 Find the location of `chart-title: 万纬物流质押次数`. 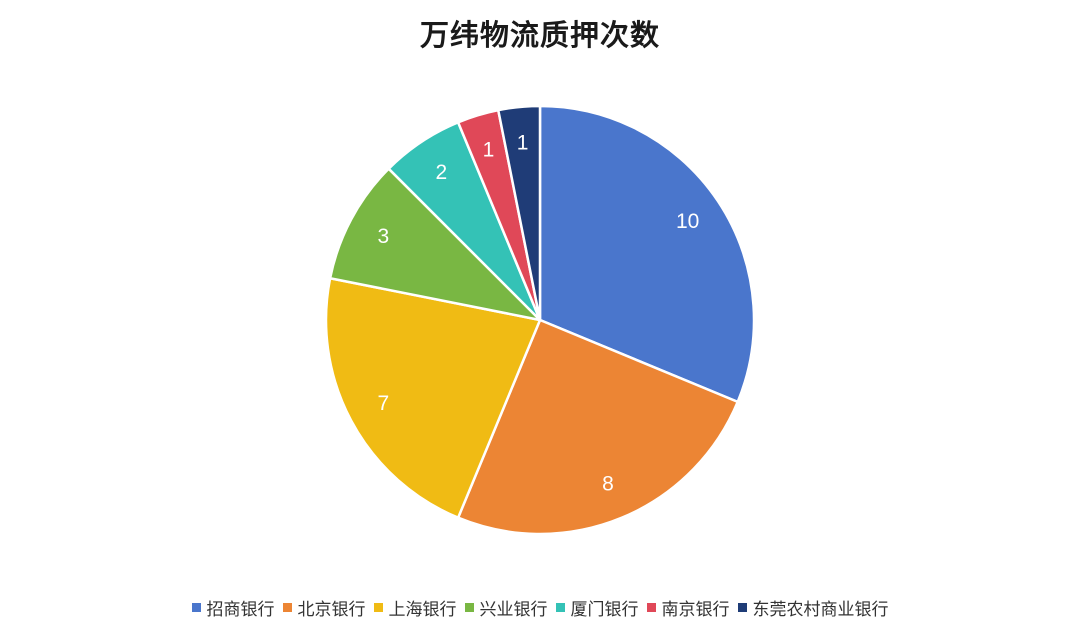

chart-title: 万纬物流质押次数 is located at coordinates (539, 35).